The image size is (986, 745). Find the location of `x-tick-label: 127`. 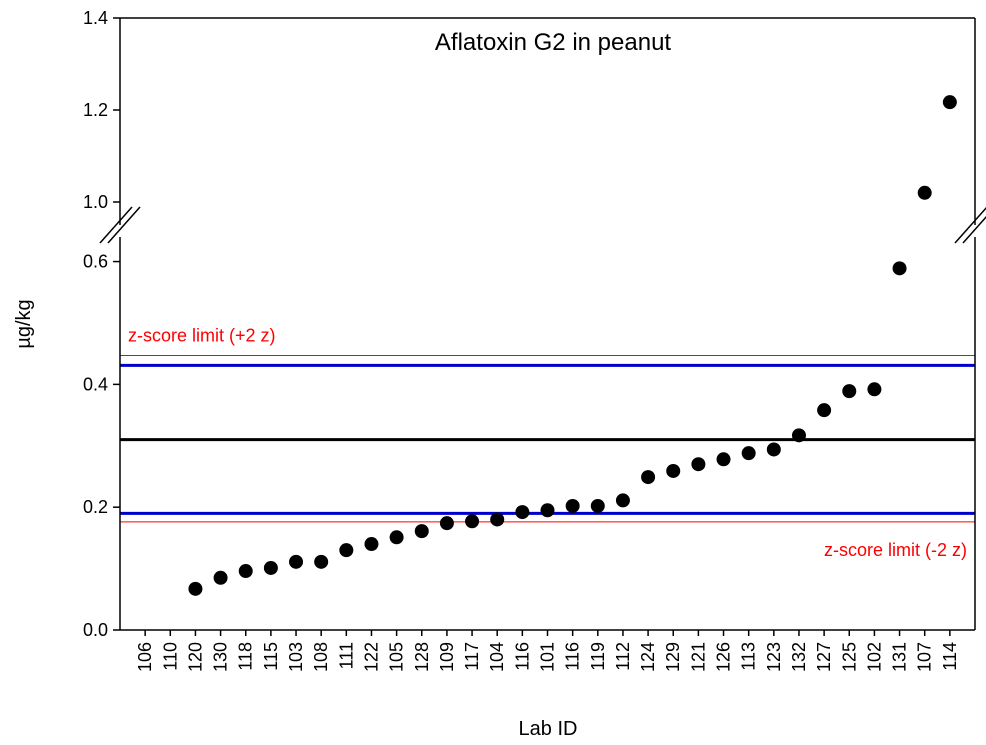

x-tick-label: 127 is located at coordinates (824, 657).